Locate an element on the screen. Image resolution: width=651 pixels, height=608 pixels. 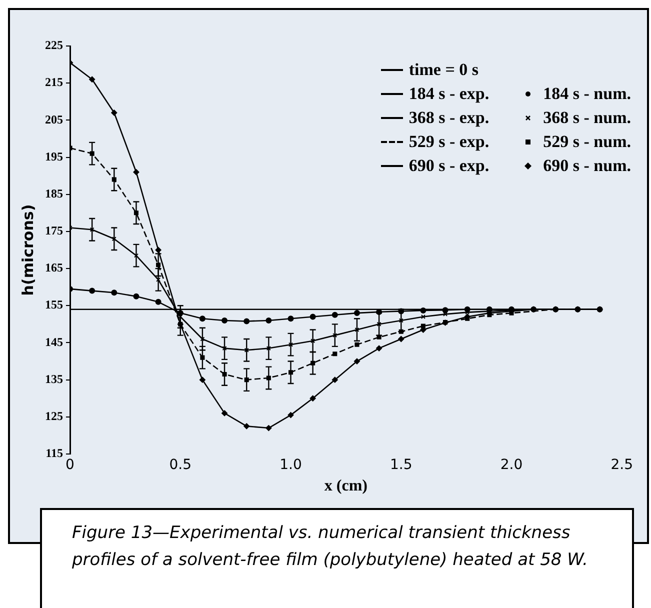
y-tick-label: 155 is located at coordinates (54, 305).